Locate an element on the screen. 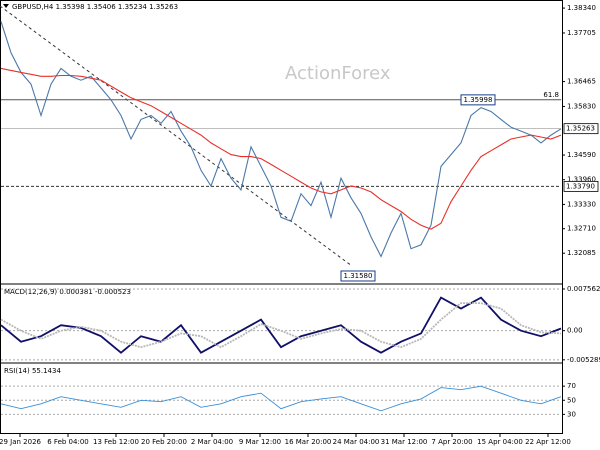 This screenshot has height=450, width=600. y-tick-label: 1.34590 is located at coordinates (581, 155).